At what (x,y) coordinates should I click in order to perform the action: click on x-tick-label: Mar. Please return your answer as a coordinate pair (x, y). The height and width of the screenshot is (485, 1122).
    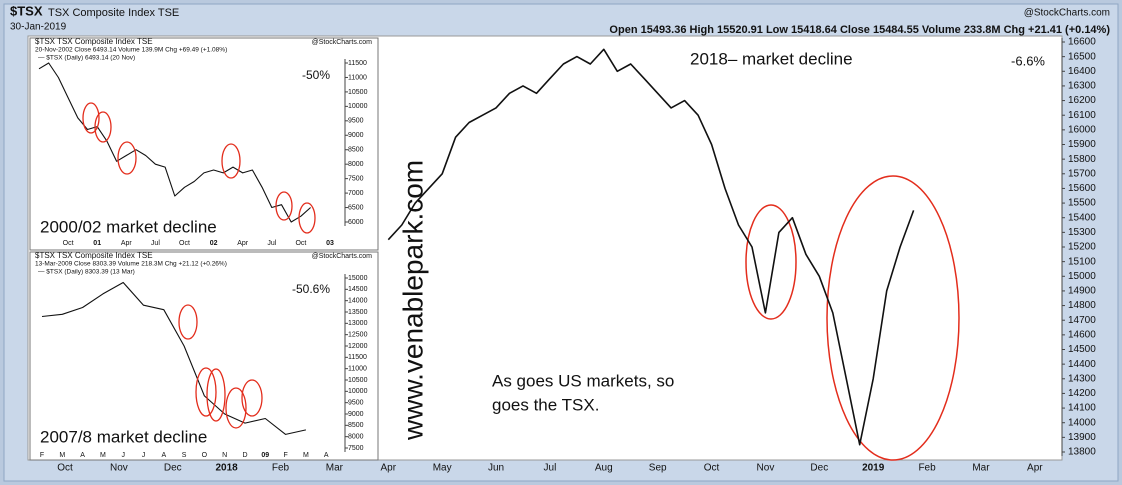
    Looking at the image, I should click on (981, 468).